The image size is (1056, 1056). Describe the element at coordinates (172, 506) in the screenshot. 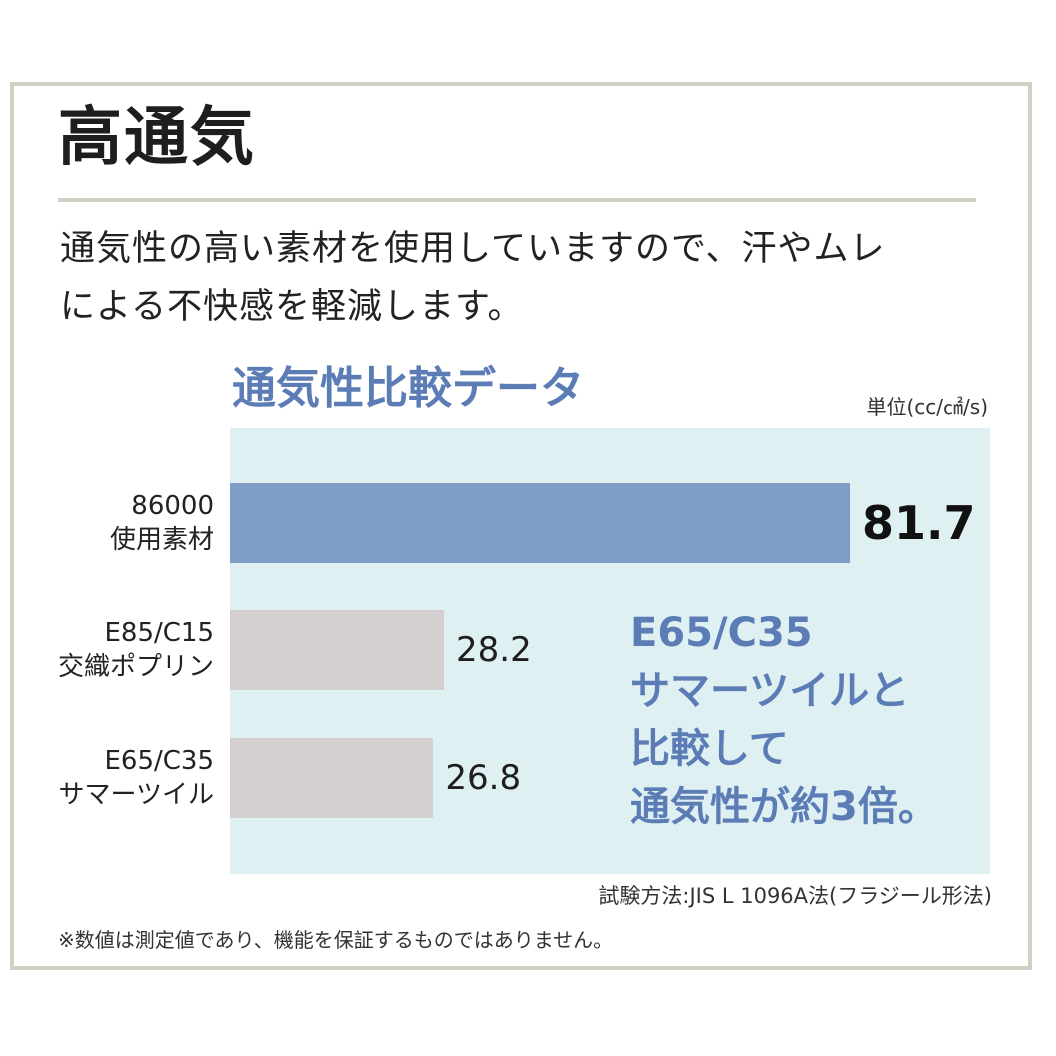

I see `category-label-line: 86000` at that location.